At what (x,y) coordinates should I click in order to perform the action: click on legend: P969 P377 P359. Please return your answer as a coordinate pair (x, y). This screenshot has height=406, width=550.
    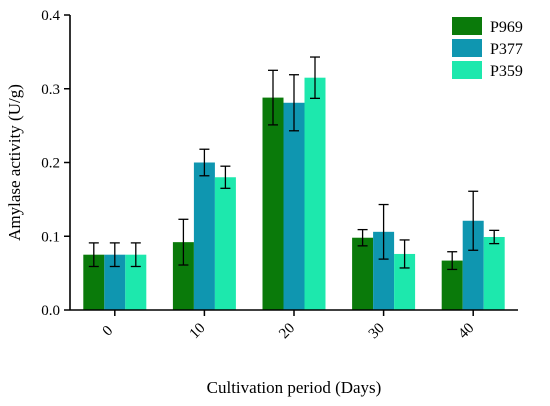
    Looking at the image, I should click on (487, 48).